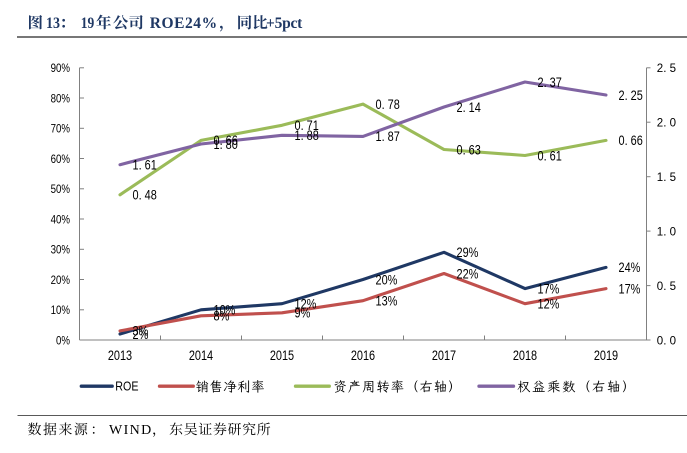 The image size is (687, 453). What do you see at coordinates (667, 286) in the screenshot?
I see `svg-text: 0. 5` at bounding box center [667, 286].